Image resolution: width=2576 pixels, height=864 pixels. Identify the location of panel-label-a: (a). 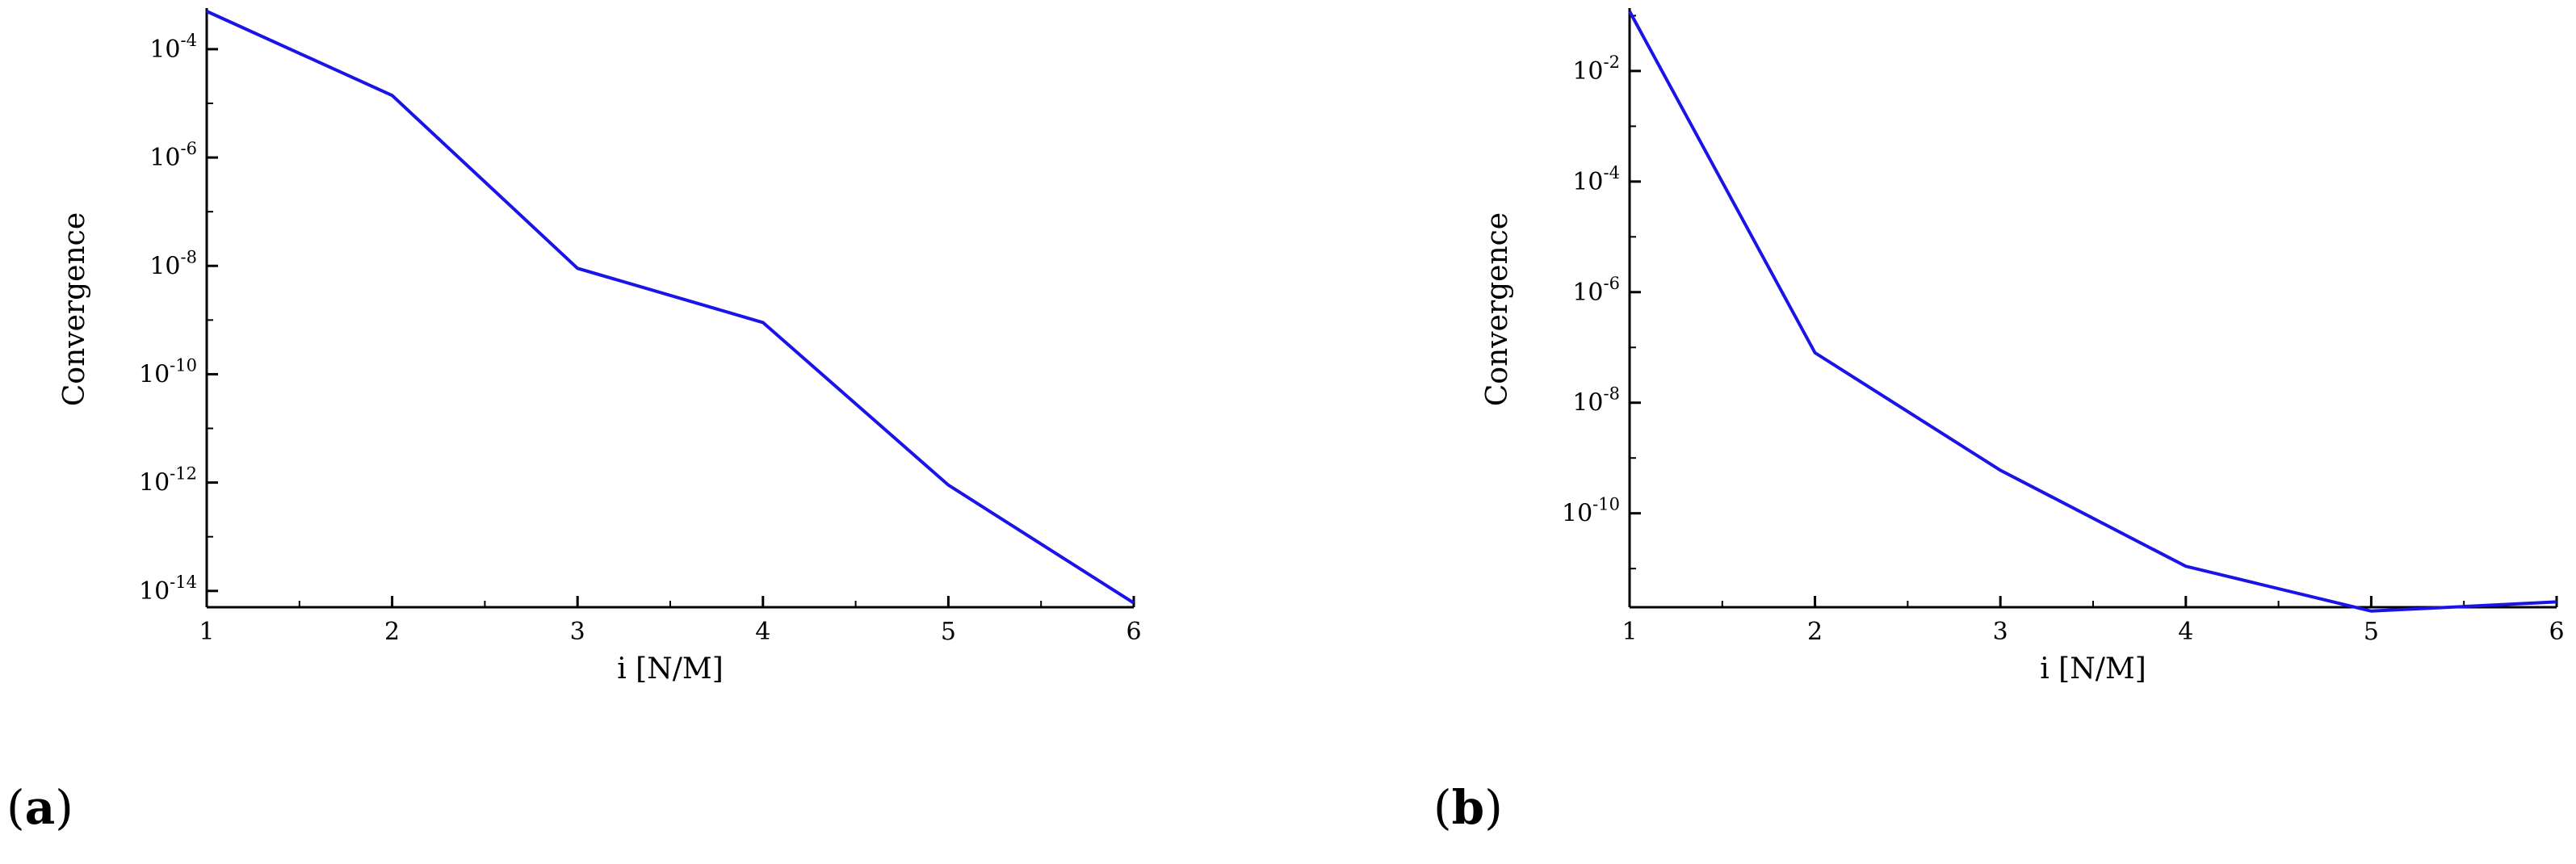
(39, 807).